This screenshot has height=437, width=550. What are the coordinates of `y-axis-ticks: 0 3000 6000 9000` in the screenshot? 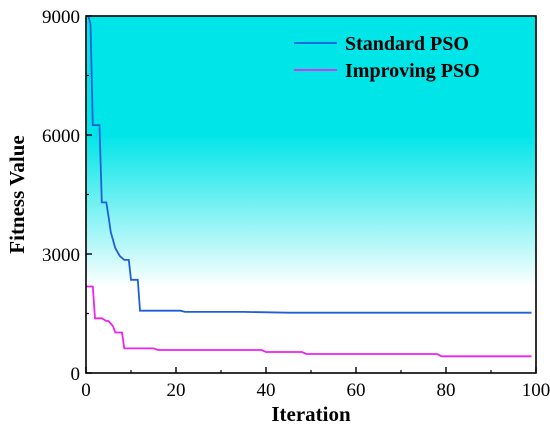 It's located at (67, 196).